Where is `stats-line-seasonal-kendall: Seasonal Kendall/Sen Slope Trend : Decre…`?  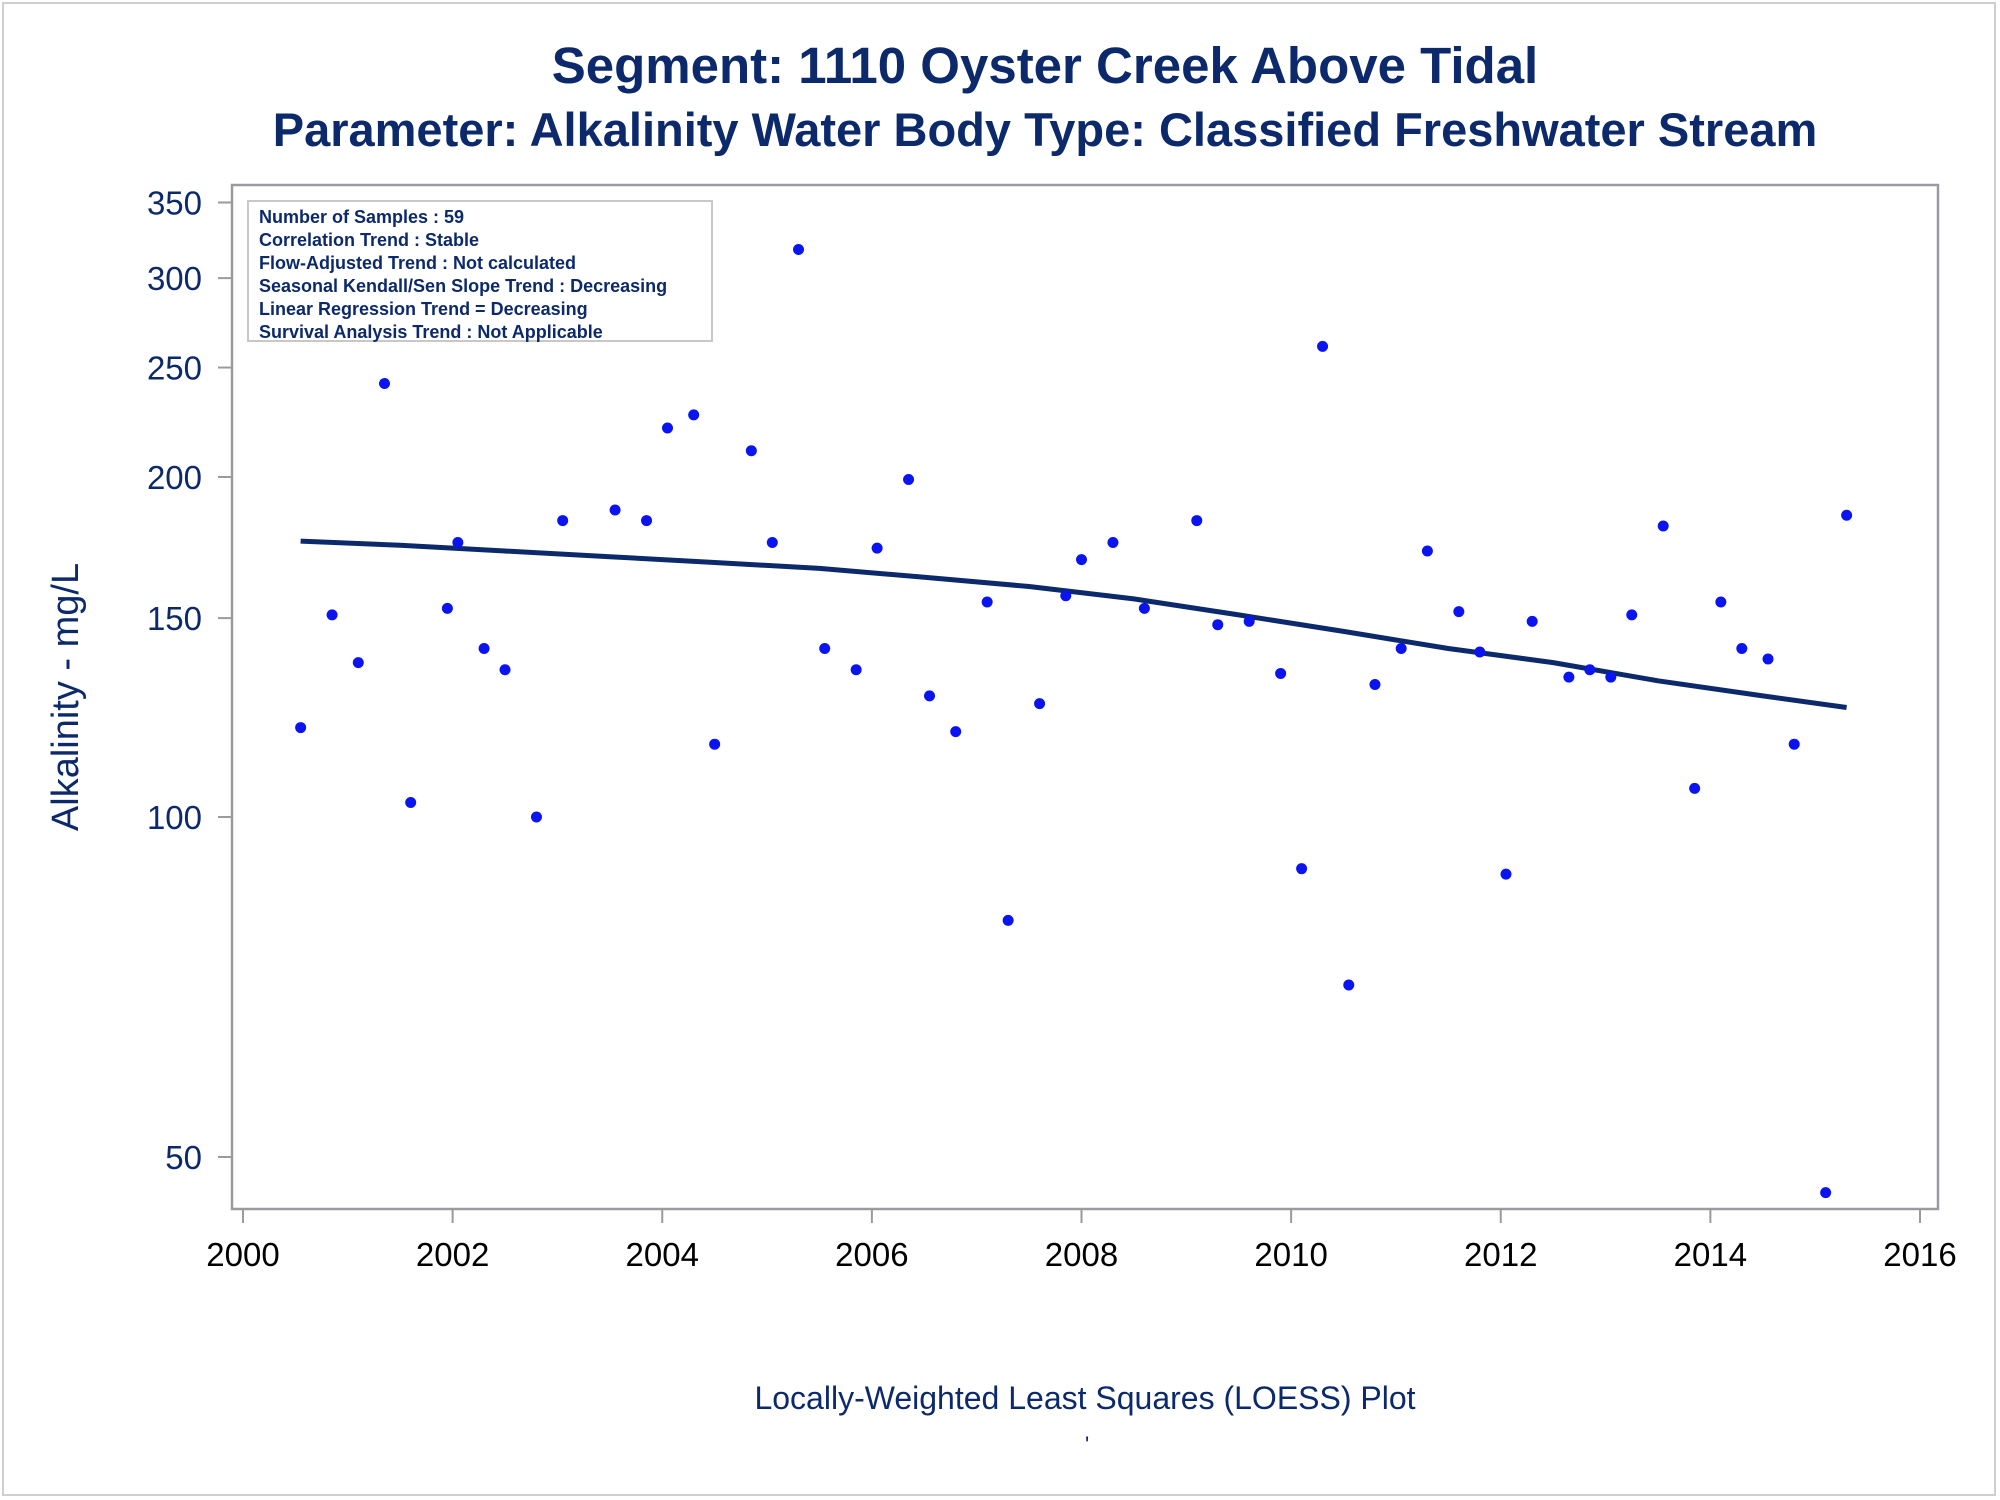
stats-line-seasonal-kendall: Seasonal Kendall/Sen Slope Trend : Decre… is located at coordinates (463, 286).